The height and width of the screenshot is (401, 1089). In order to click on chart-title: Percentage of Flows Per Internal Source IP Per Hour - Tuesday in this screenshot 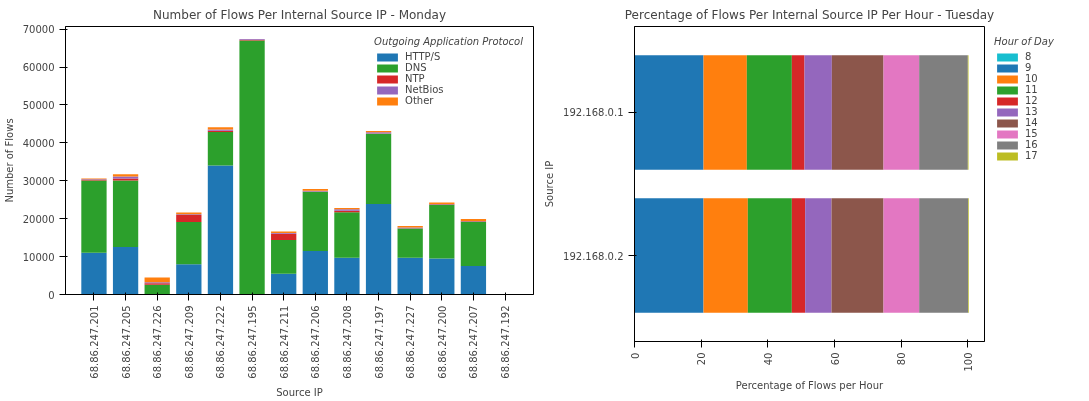, I will do `click(809, 14)`.